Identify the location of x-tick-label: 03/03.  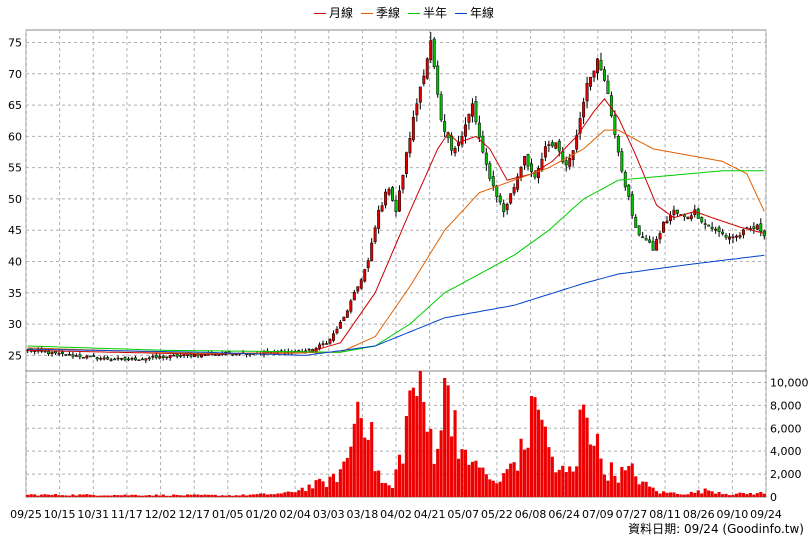
(329, 514).